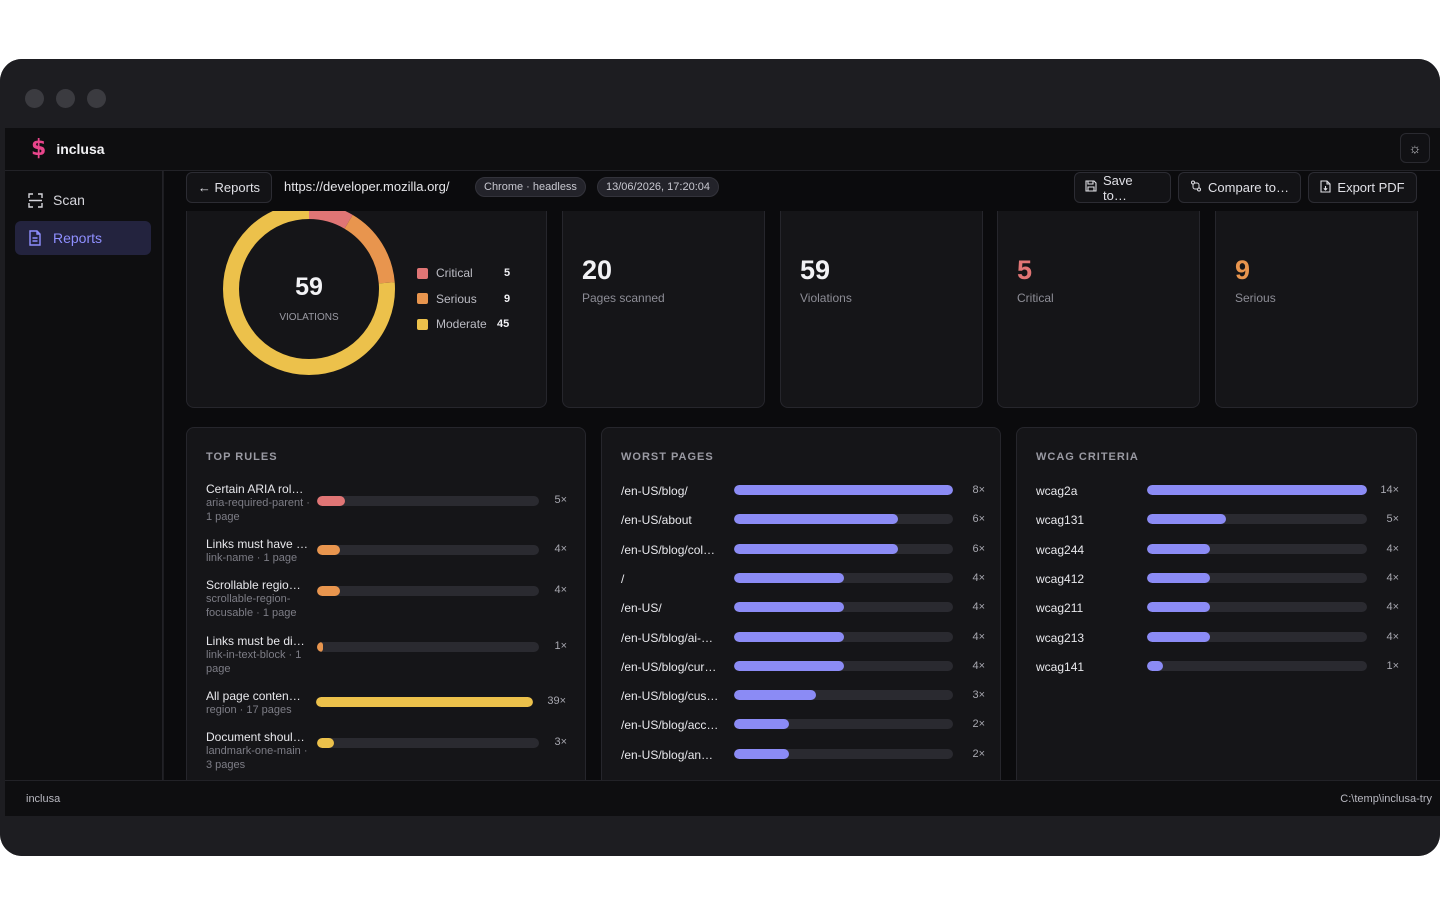 Image resolution: width=1440 pixels, height=900 pixels. I want to click on page-count: 4×, so click(978, 607).